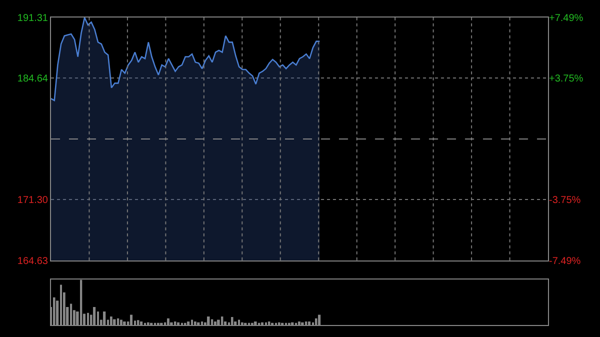 The height and width of the screenshot is (337, 600). What do you see at coordinates (565, 261) in the screenshot?
I see `y2-tick-label: -7.49%` at bounding box center [565, 261].